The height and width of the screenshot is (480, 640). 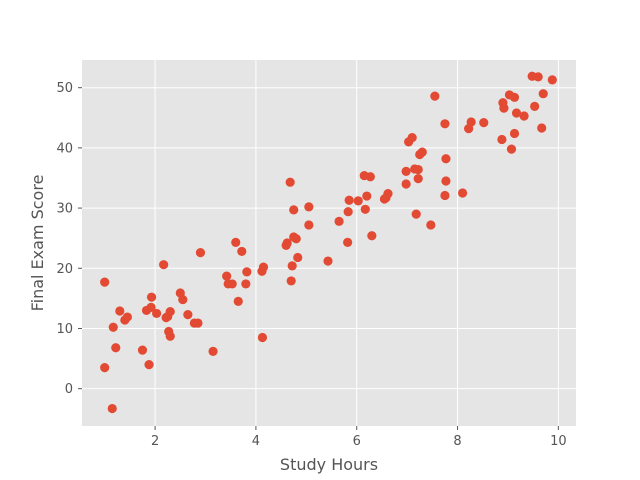 I want to click on x-tick-label: 6, so click(x=357, y=441).